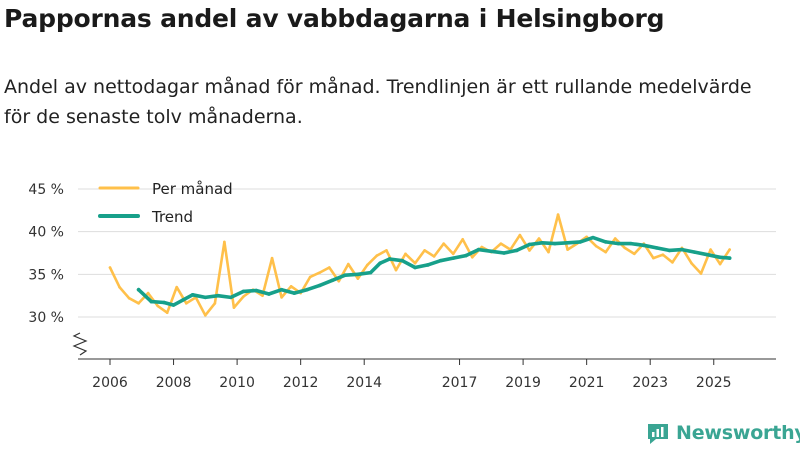  What do you see at coordinates (174, 383) in the screenshot?
I see `x-tick-label: 2008` at bounding box center [174, 383].